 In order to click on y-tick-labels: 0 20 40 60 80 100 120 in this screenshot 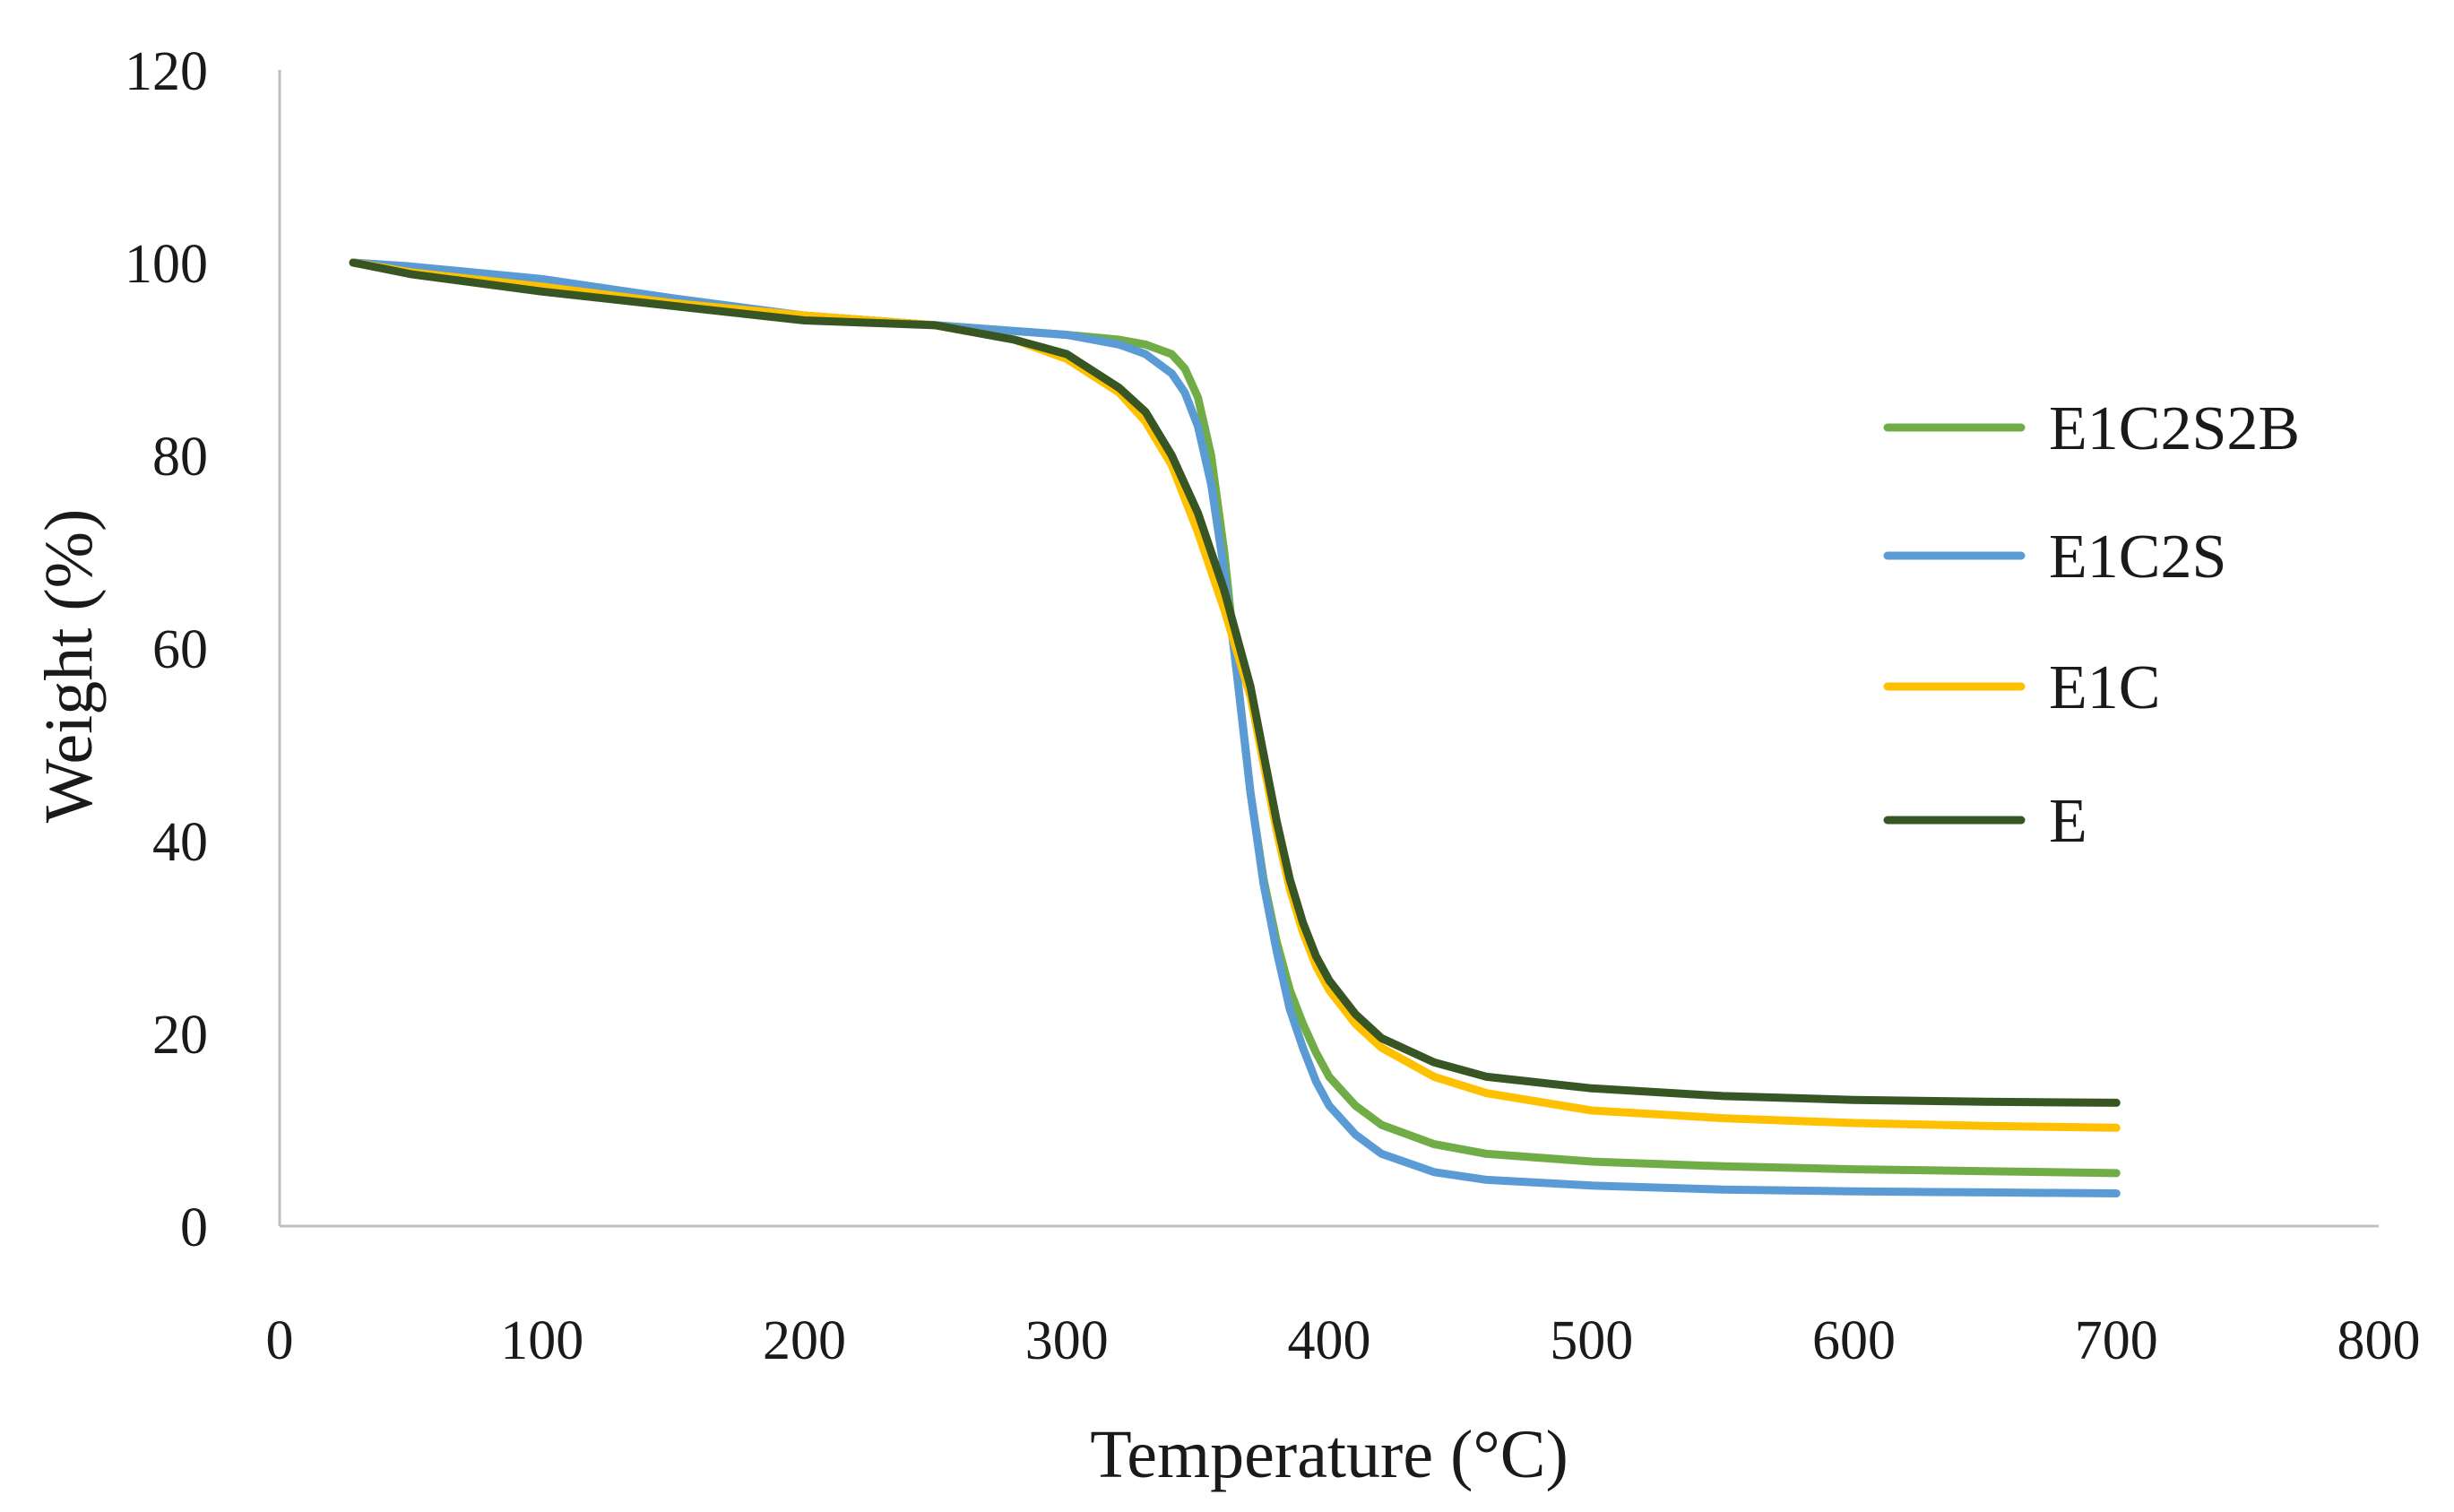, I will do `click(166, 649)`.